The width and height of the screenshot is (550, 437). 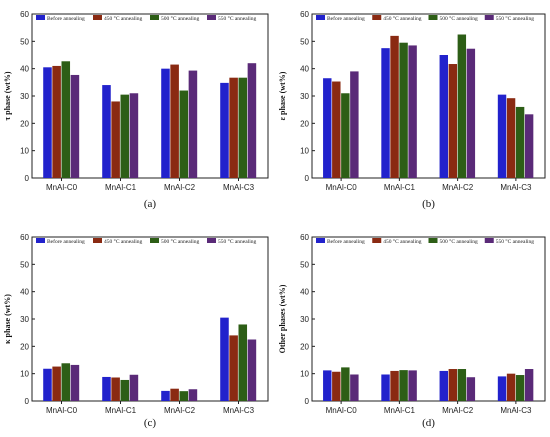 What do you see at coordinates (121, 187) in the screenshot?
I see `x-tick-label-a: MnAl-C1` at bounding box center [121, 187].